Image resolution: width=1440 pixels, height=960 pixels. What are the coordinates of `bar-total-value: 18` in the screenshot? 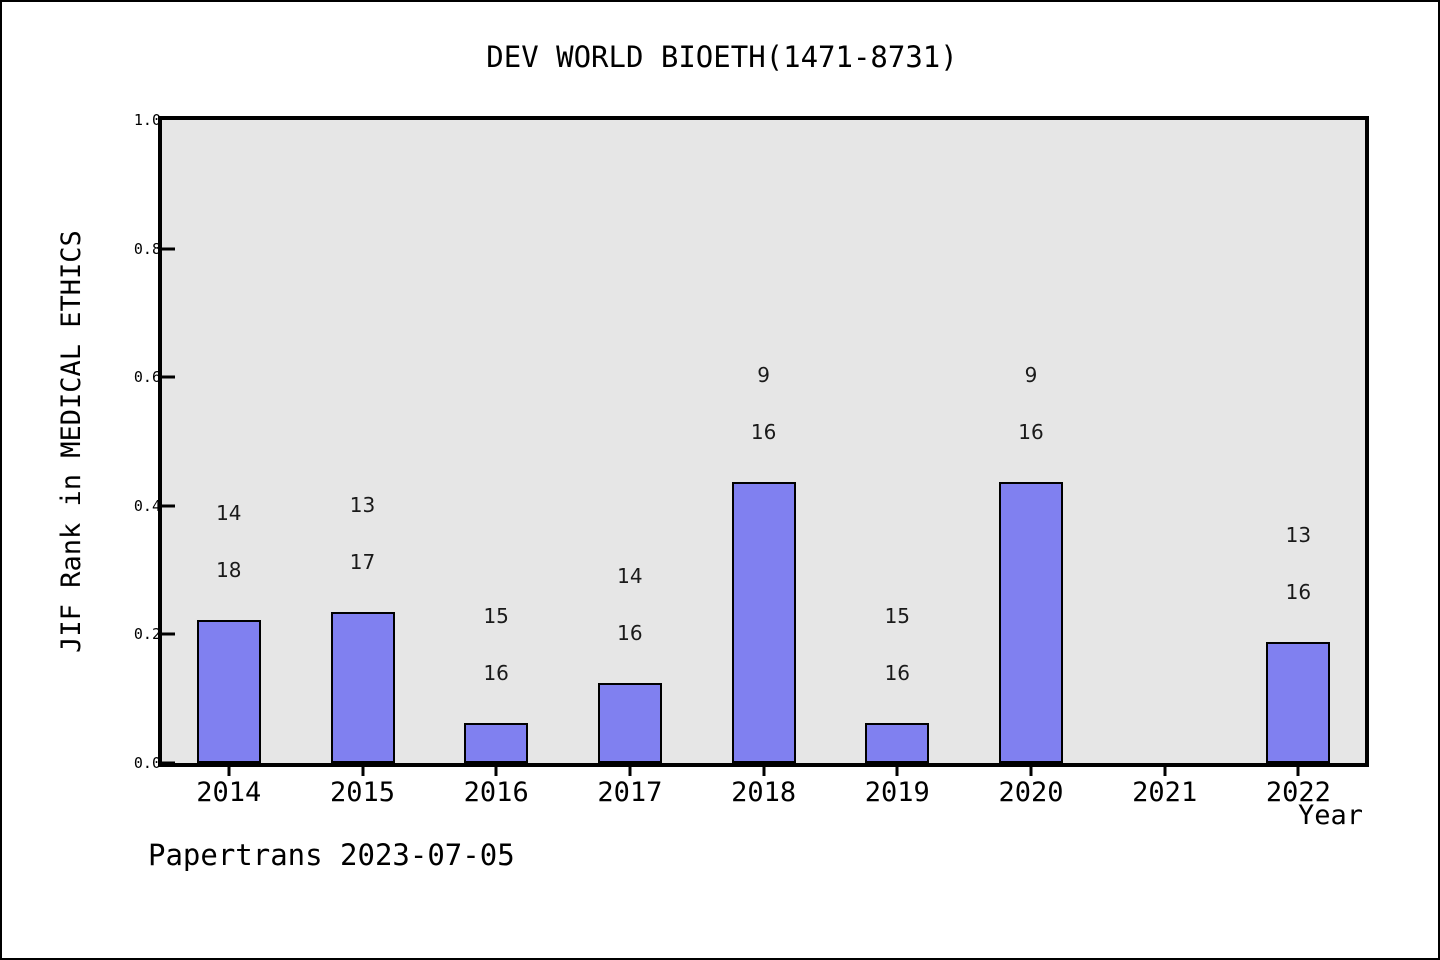 It's located at (229, 570).